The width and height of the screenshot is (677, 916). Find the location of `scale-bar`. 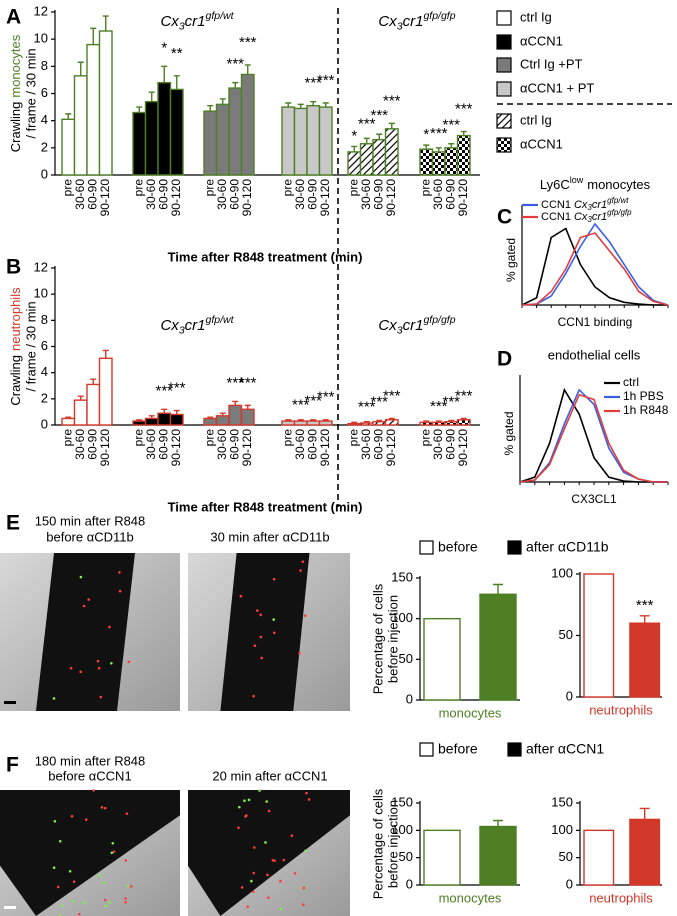

scale-bar is located at coordinates (10, 702).